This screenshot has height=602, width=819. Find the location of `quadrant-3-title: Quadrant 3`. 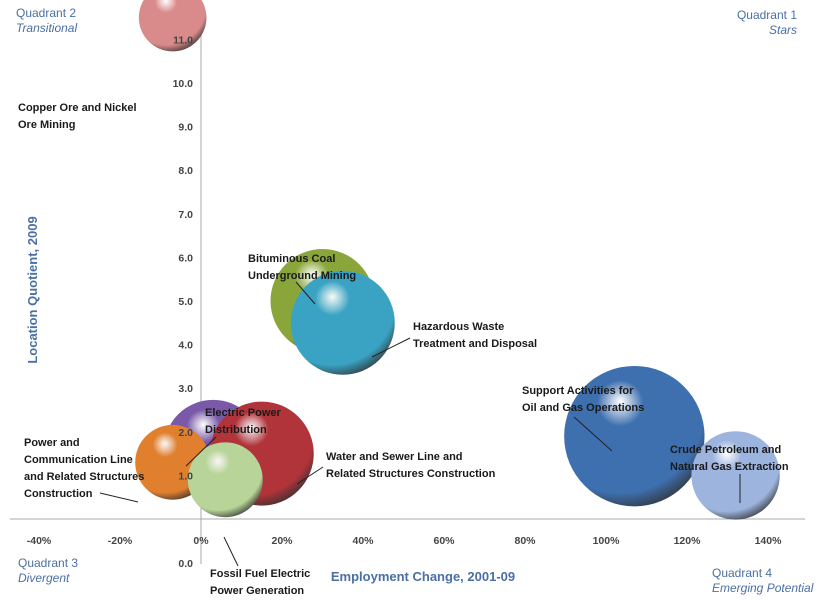

quadrant-3-title: Quadrant 3 is located at coordinates (48, 563).